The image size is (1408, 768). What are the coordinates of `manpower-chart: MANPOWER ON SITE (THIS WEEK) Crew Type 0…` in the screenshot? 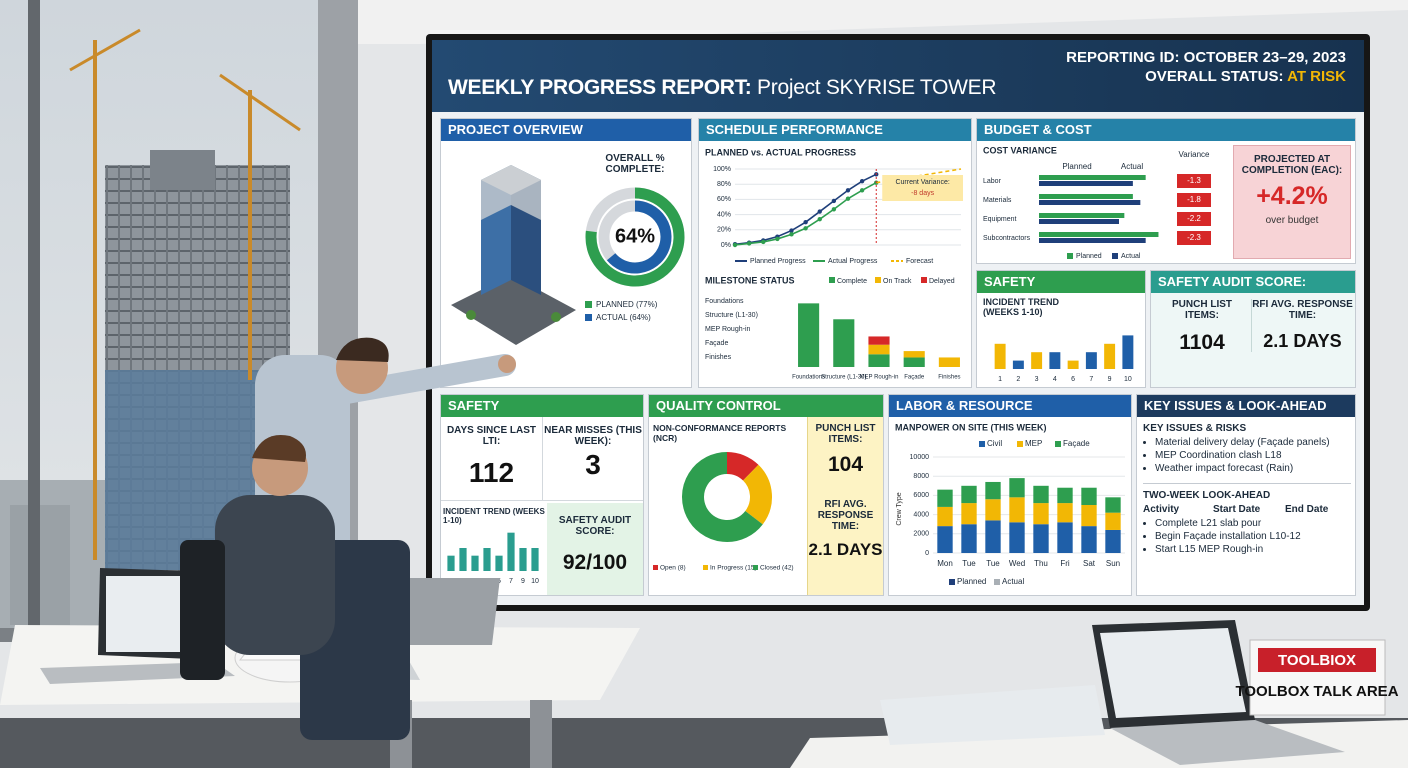 It's located at (1010, 504).